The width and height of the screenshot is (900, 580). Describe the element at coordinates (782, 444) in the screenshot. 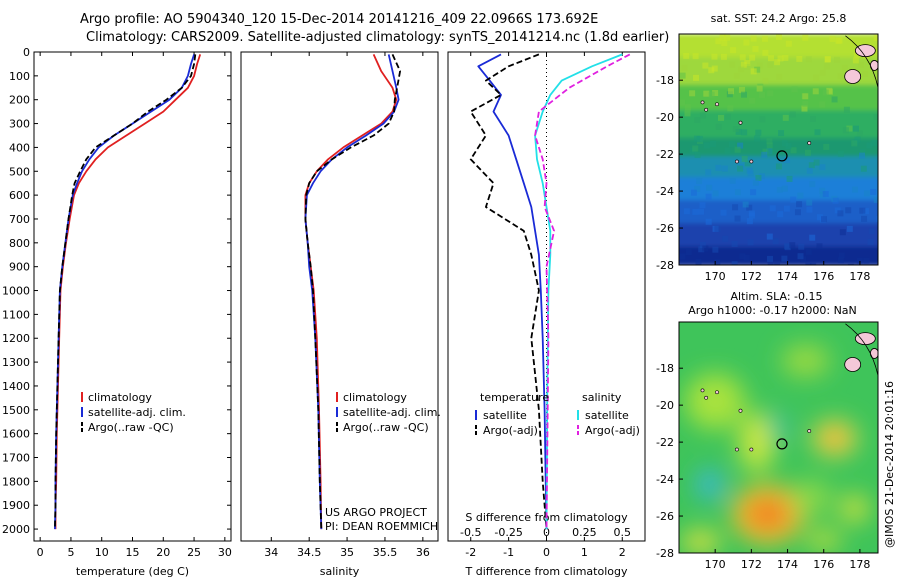

I see `argo-location-marker` at that location.